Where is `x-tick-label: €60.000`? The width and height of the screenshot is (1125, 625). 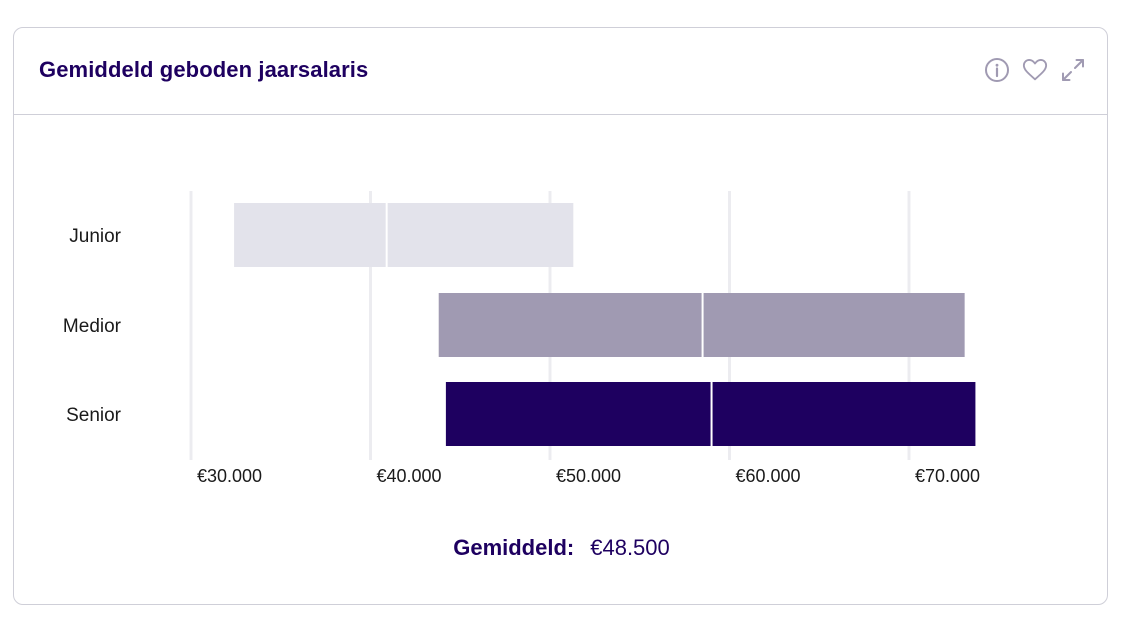 x-tick-label: €60.000 is located at coordinates (768, 476).